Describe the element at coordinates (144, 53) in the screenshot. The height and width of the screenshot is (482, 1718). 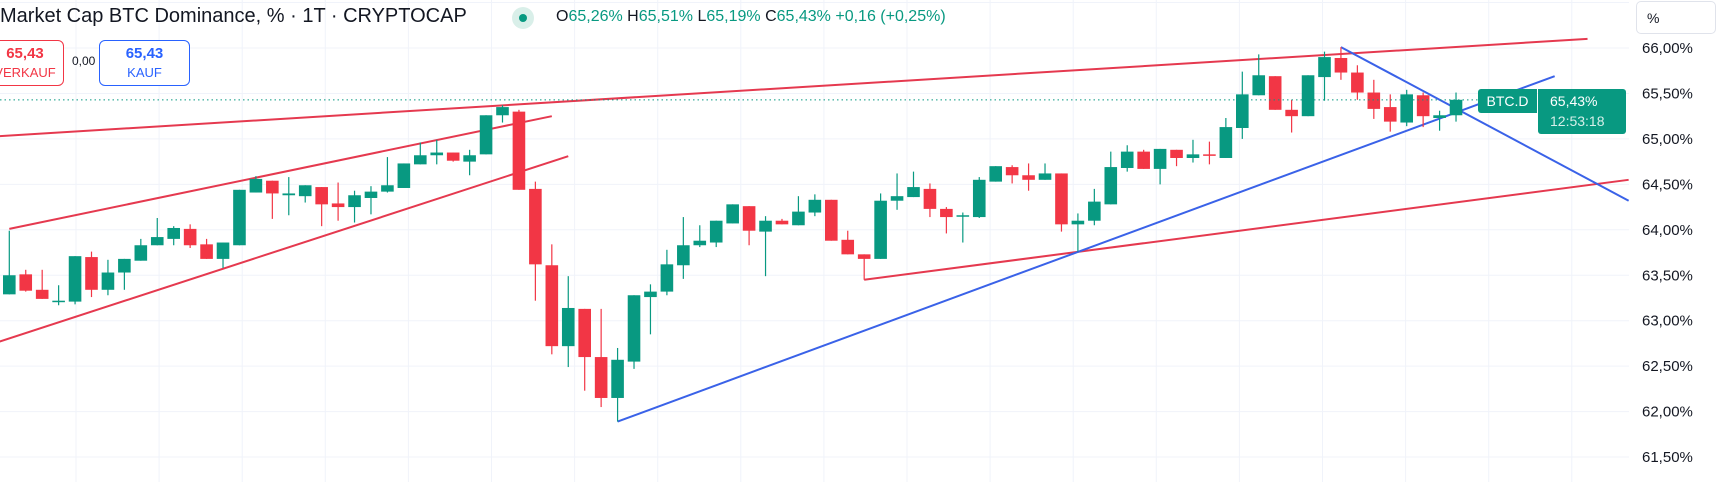
I see `buy-price: 65,43` at that location.